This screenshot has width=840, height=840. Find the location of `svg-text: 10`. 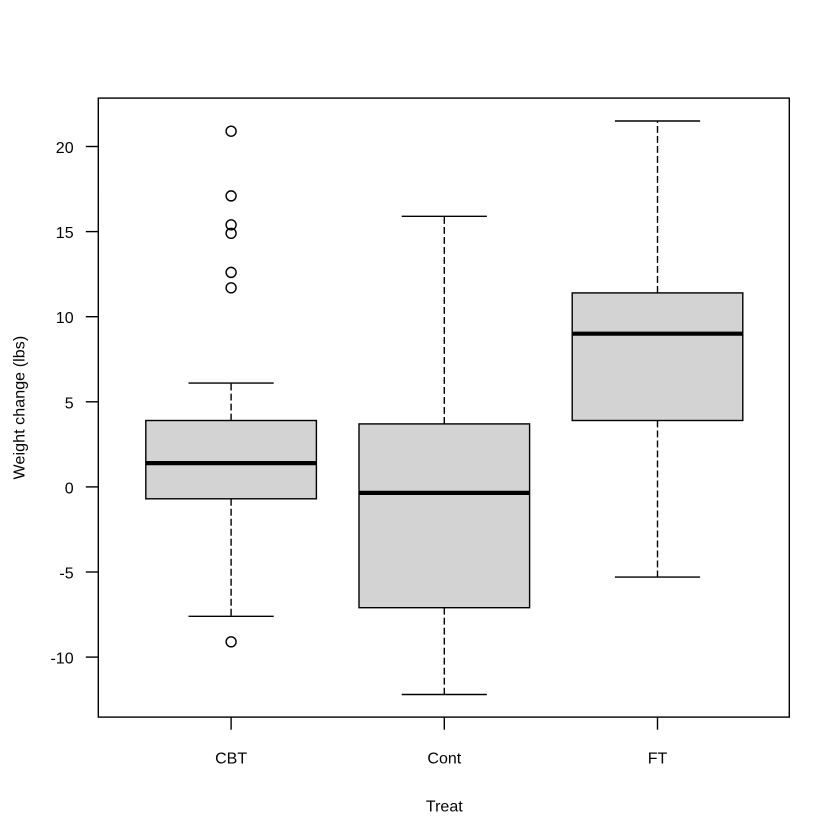

svg-text: 10 is located at coordinates (65, 318).